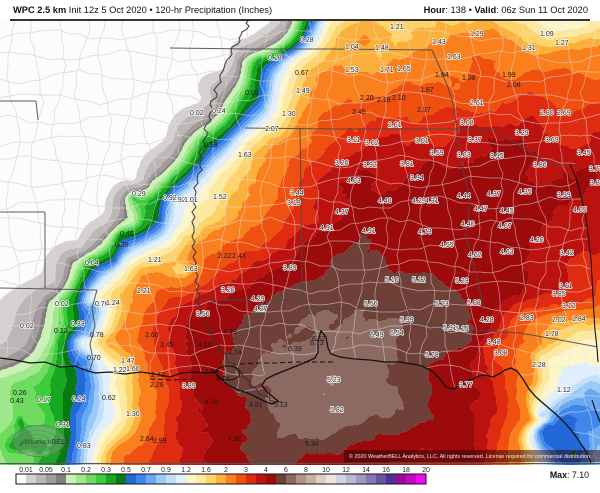  Describe the element at coordinates (406, 470) in the screenshot. I see `svg-text: 18` at that location.